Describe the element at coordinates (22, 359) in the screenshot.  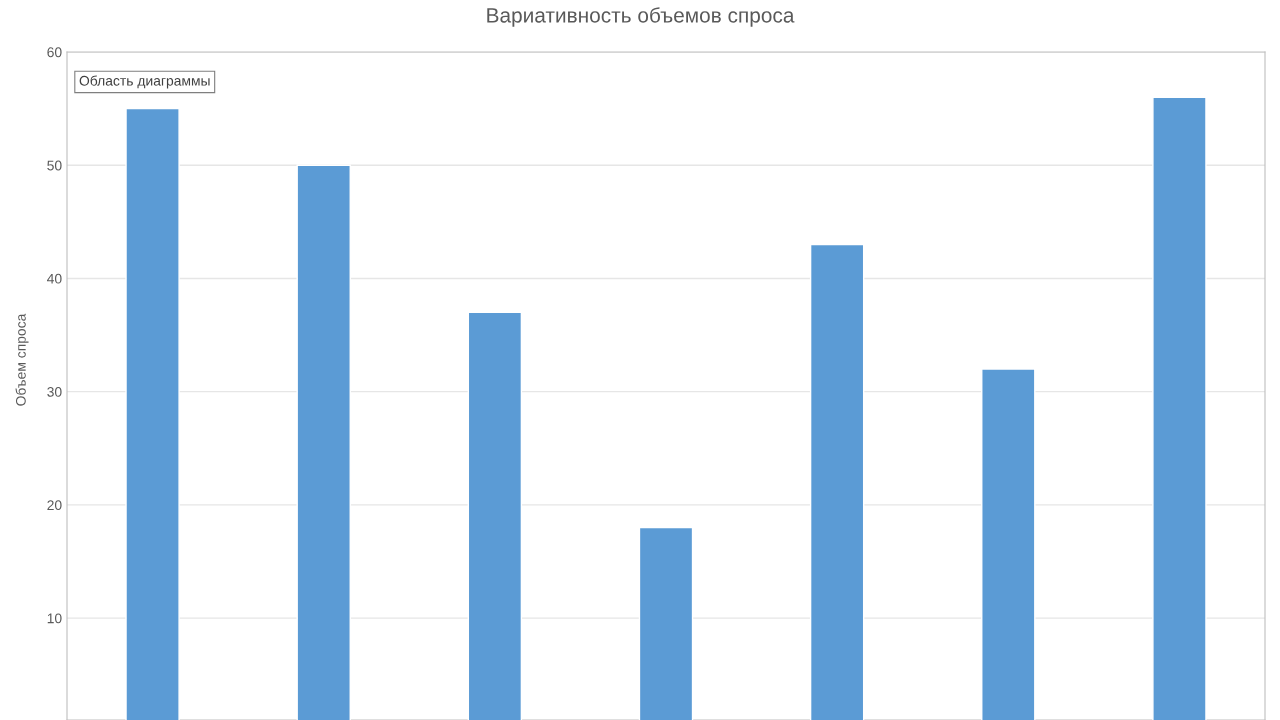
I see `y-axis-title: Объем спроса` at that location.